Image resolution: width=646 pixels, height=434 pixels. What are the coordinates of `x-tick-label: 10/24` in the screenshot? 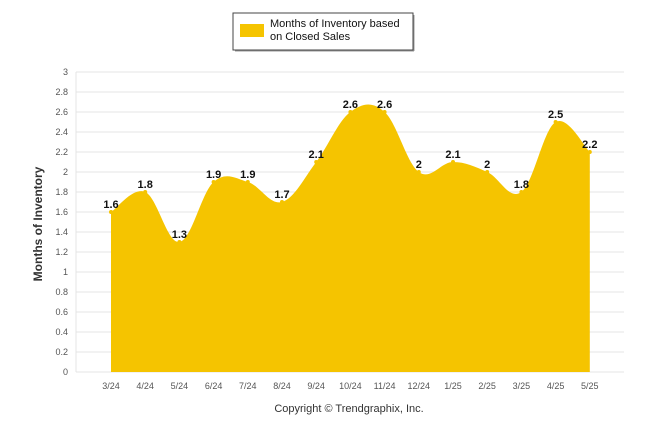 It's located at (350, 386).